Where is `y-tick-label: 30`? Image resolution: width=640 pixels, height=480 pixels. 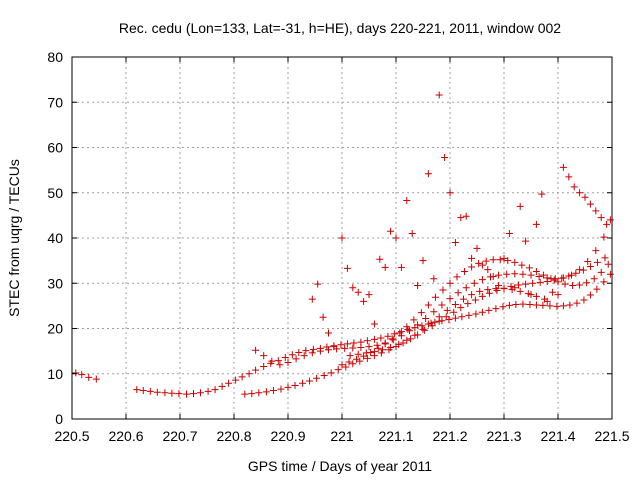 y-tick-label: 30 is located at coordinates (55, 283).